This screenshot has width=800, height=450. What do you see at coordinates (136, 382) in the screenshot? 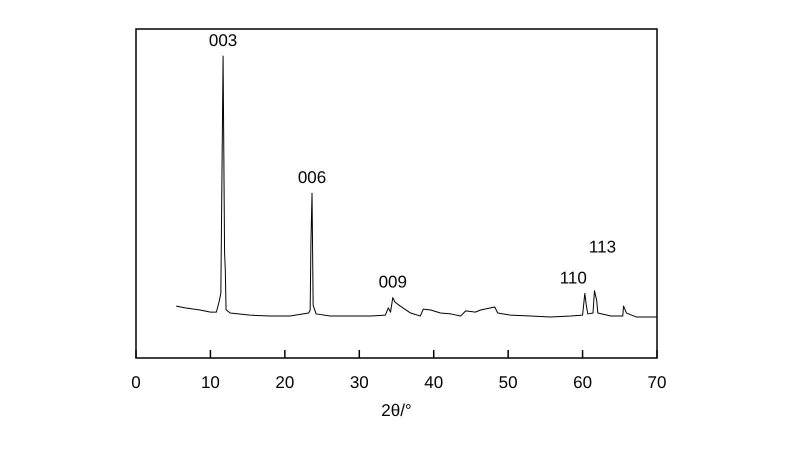
I see `x-tick-label: 0` at bounding box center [136, 382].